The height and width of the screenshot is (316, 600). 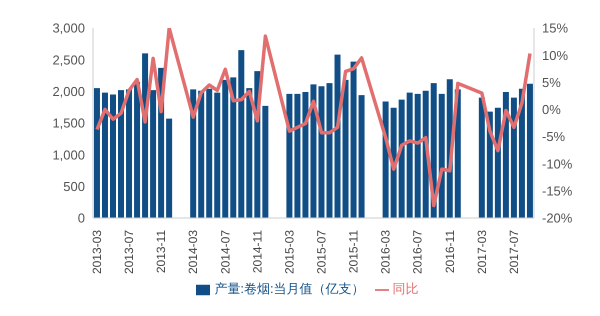 What do you see at coordinates (225, 252) in the screenshot?
I see `x-tick-label: 2014-07` at bounding box center [225, 252].